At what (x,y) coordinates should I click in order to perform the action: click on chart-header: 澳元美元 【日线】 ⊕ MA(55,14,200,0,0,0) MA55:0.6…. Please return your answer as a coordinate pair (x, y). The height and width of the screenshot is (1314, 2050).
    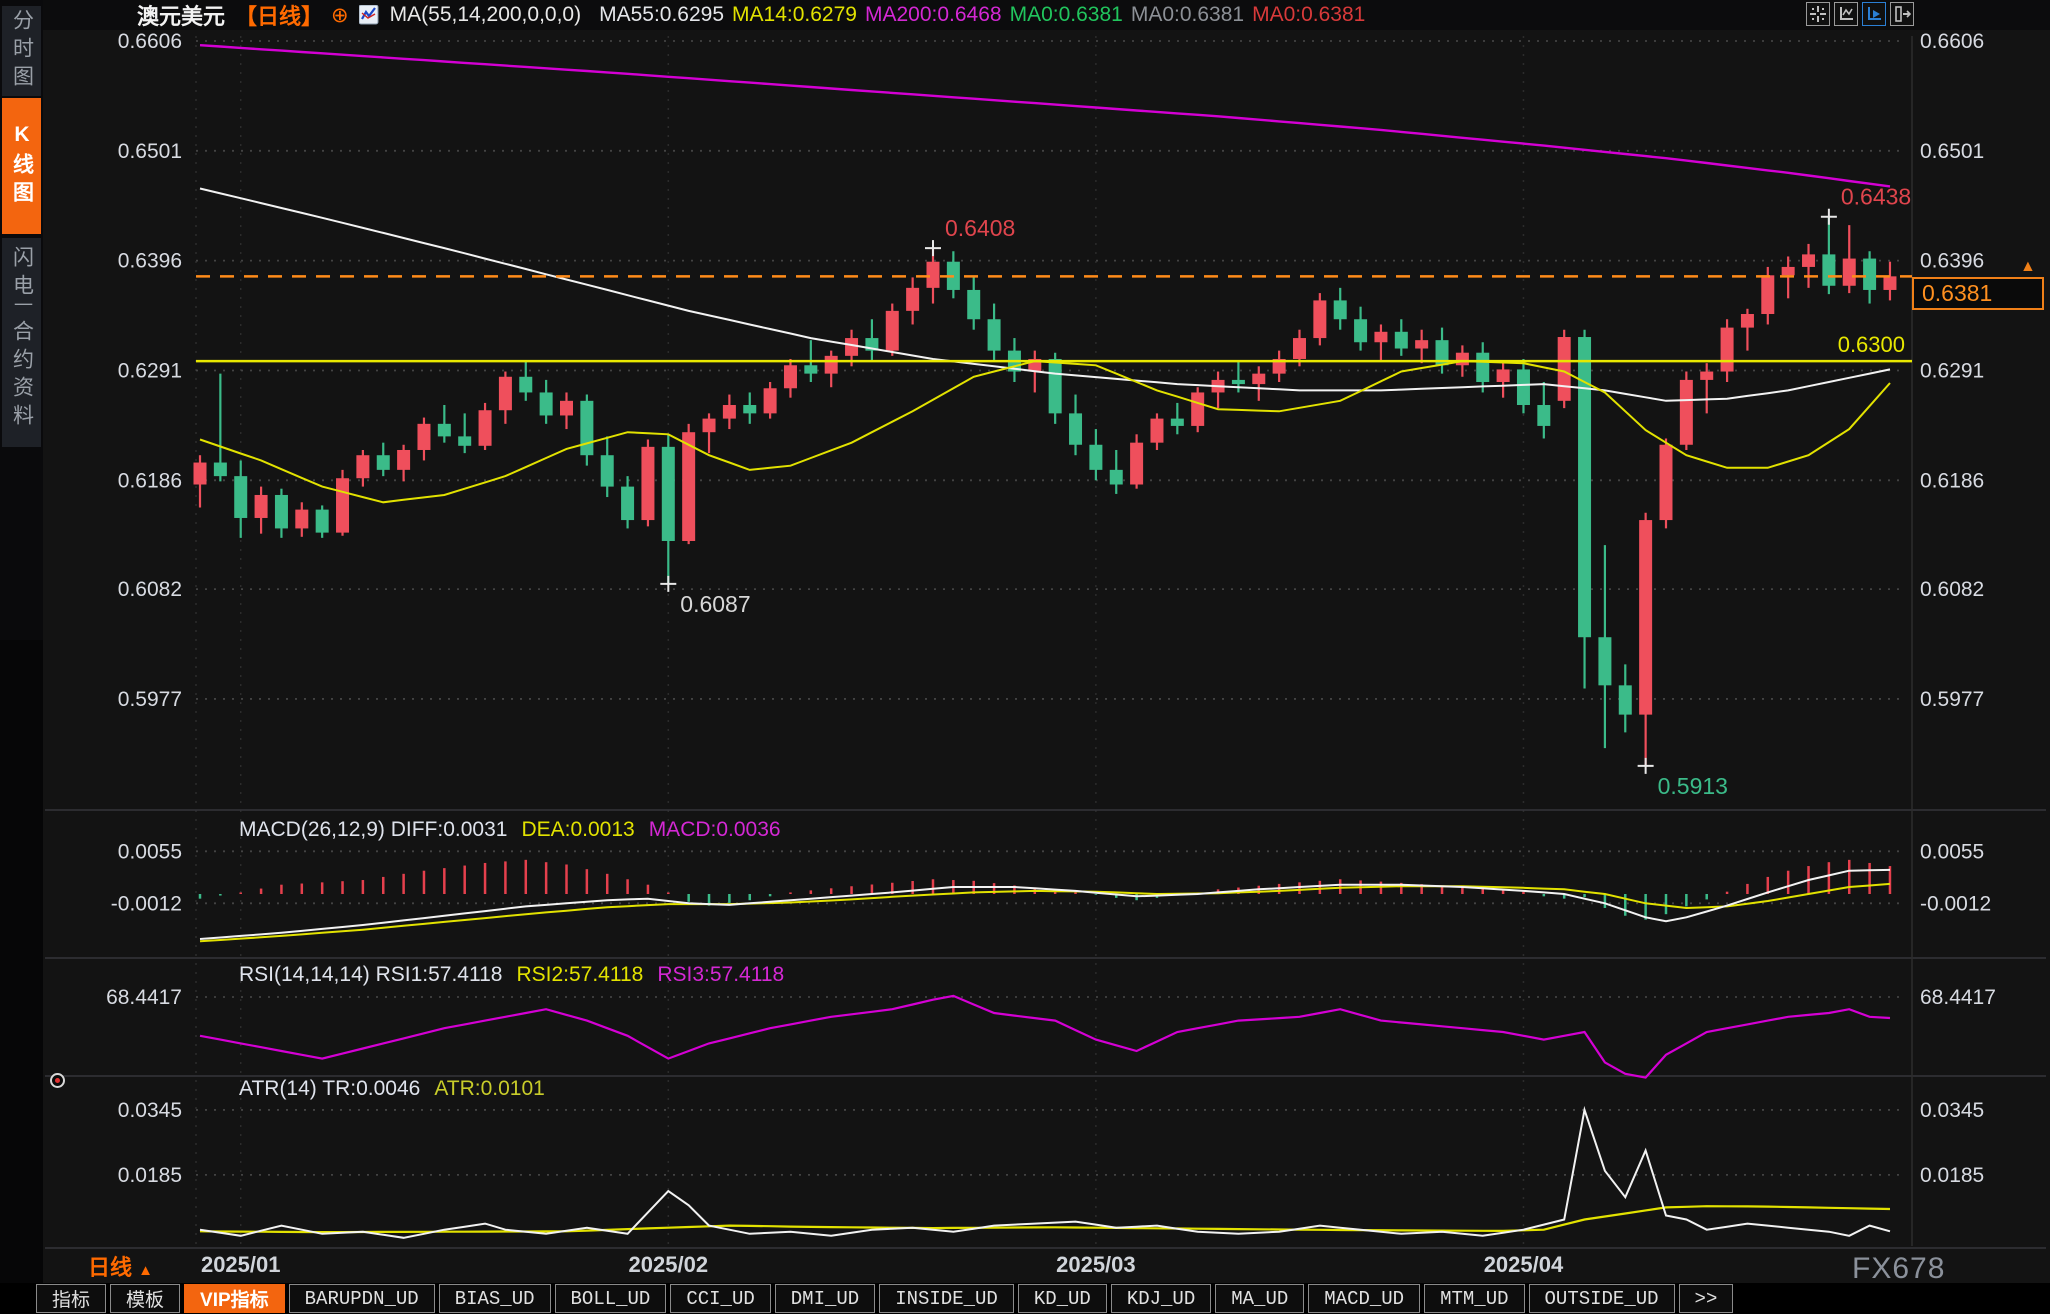
    Looking at the image, I should click on (1046, 15).